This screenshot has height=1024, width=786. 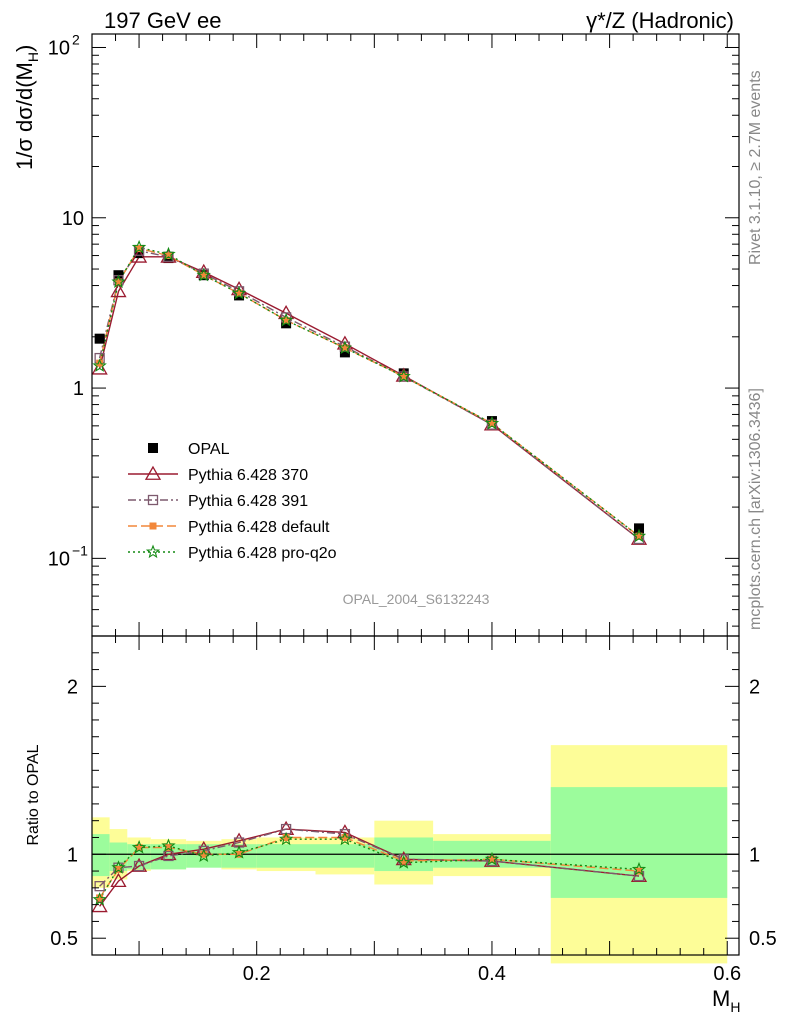 I want to click on side-label-bottom: mcplots.cern.ch [arXiv:1306.3436], so click(x=755, y=509).